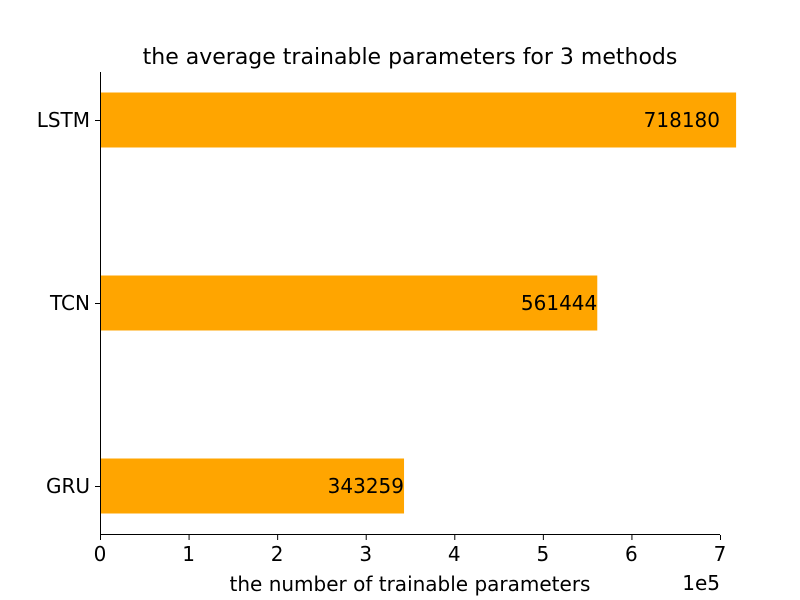 This screenshot has width=800, height=600. Describe the element at coordinates (252, 486) in the screenshot. I see `bar-gru` at that location.